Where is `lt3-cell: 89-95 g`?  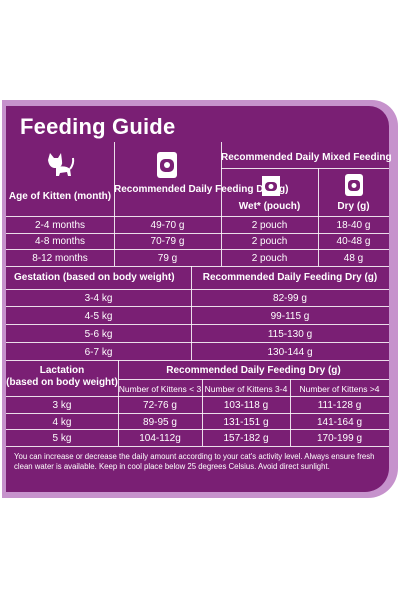
lt3-cell: 89-95 g is located at coordinates (160, 422).